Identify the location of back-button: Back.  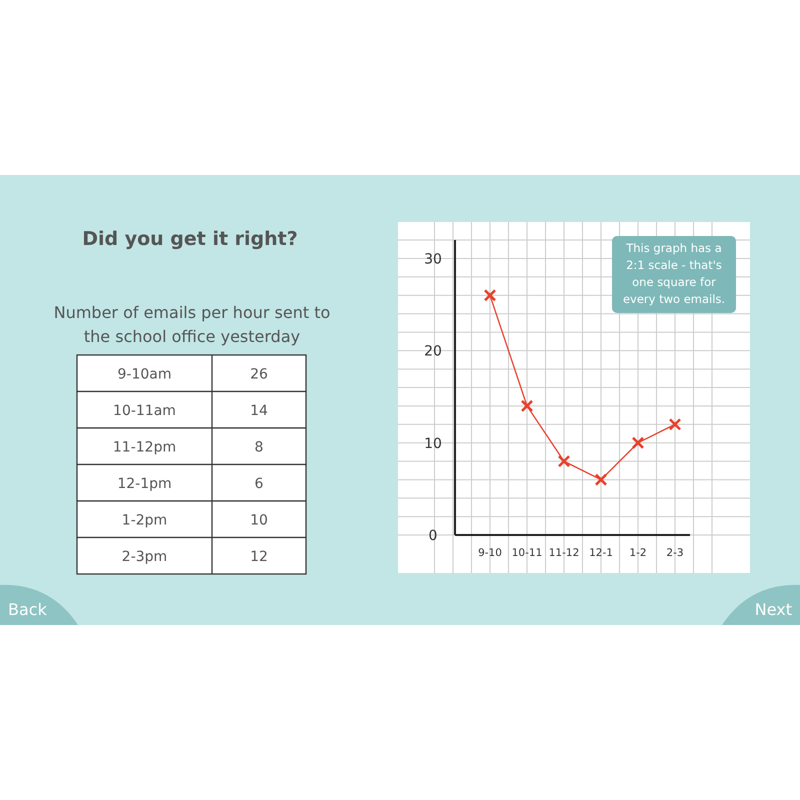
(39, 604).